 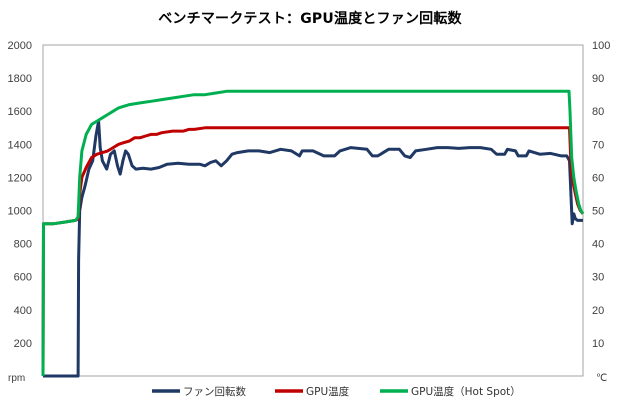 What do you see at coordinates (598, 145) in the screenshot?
I see `right-tick-label: 70` at bounding box center [598, 145].